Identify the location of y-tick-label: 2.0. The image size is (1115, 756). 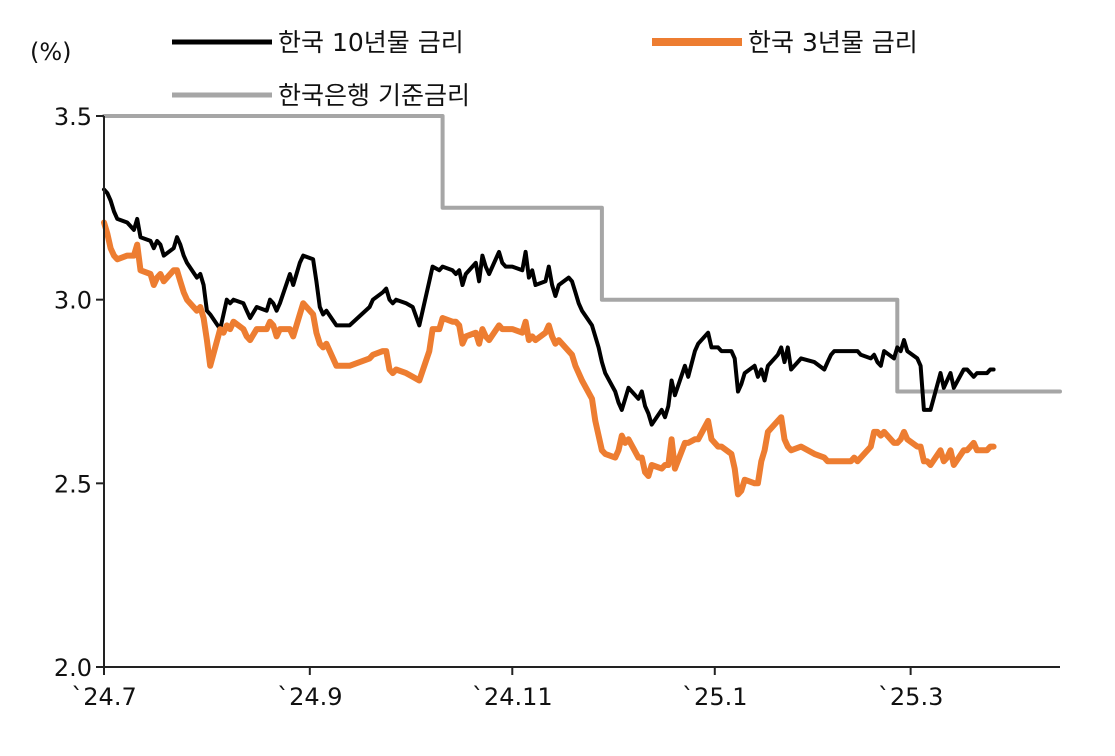
(73, 668).